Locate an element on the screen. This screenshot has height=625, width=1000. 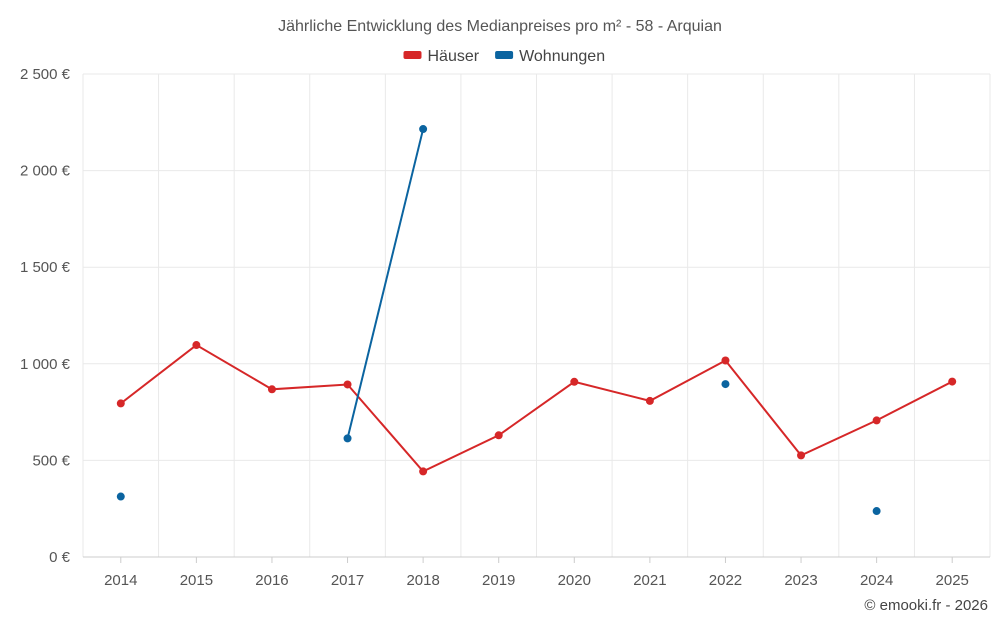
y-tick-label: 2 500 € is located at coordinates (45, 74).